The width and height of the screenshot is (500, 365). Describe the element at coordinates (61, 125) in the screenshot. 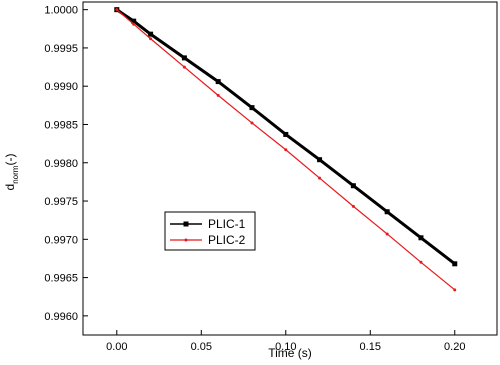

I see `y-tick-label: 0.9985` at that location.